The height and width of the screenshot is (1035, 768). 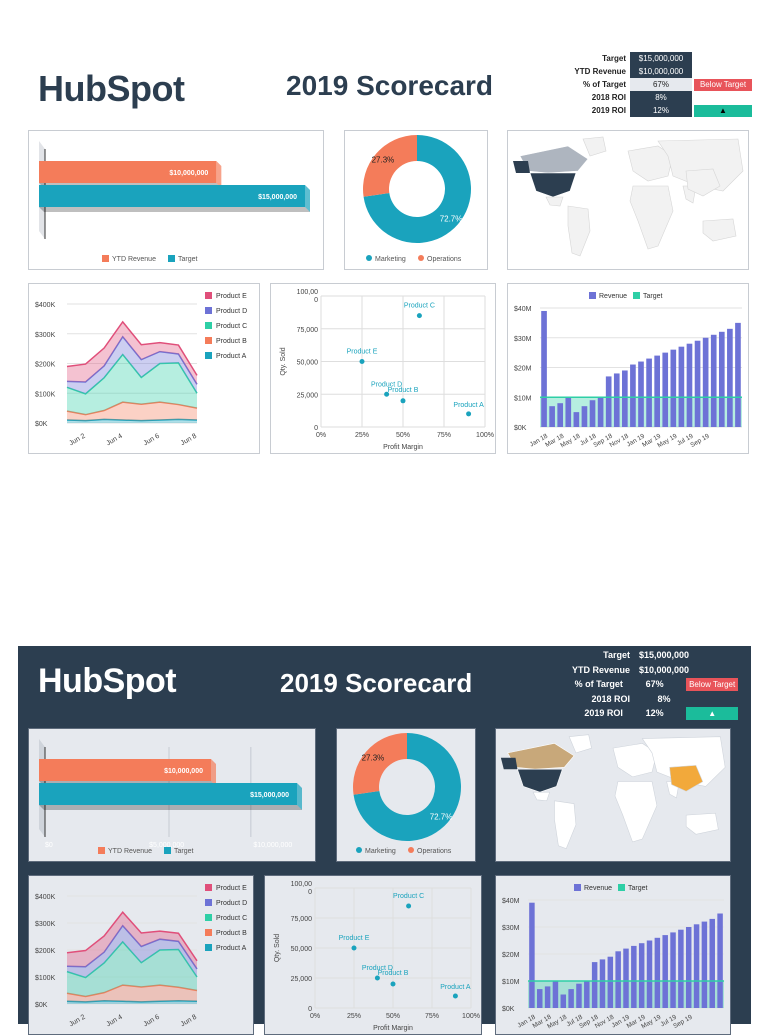 I want to click on kpi-value: 8%, so click(x=661, y=97).